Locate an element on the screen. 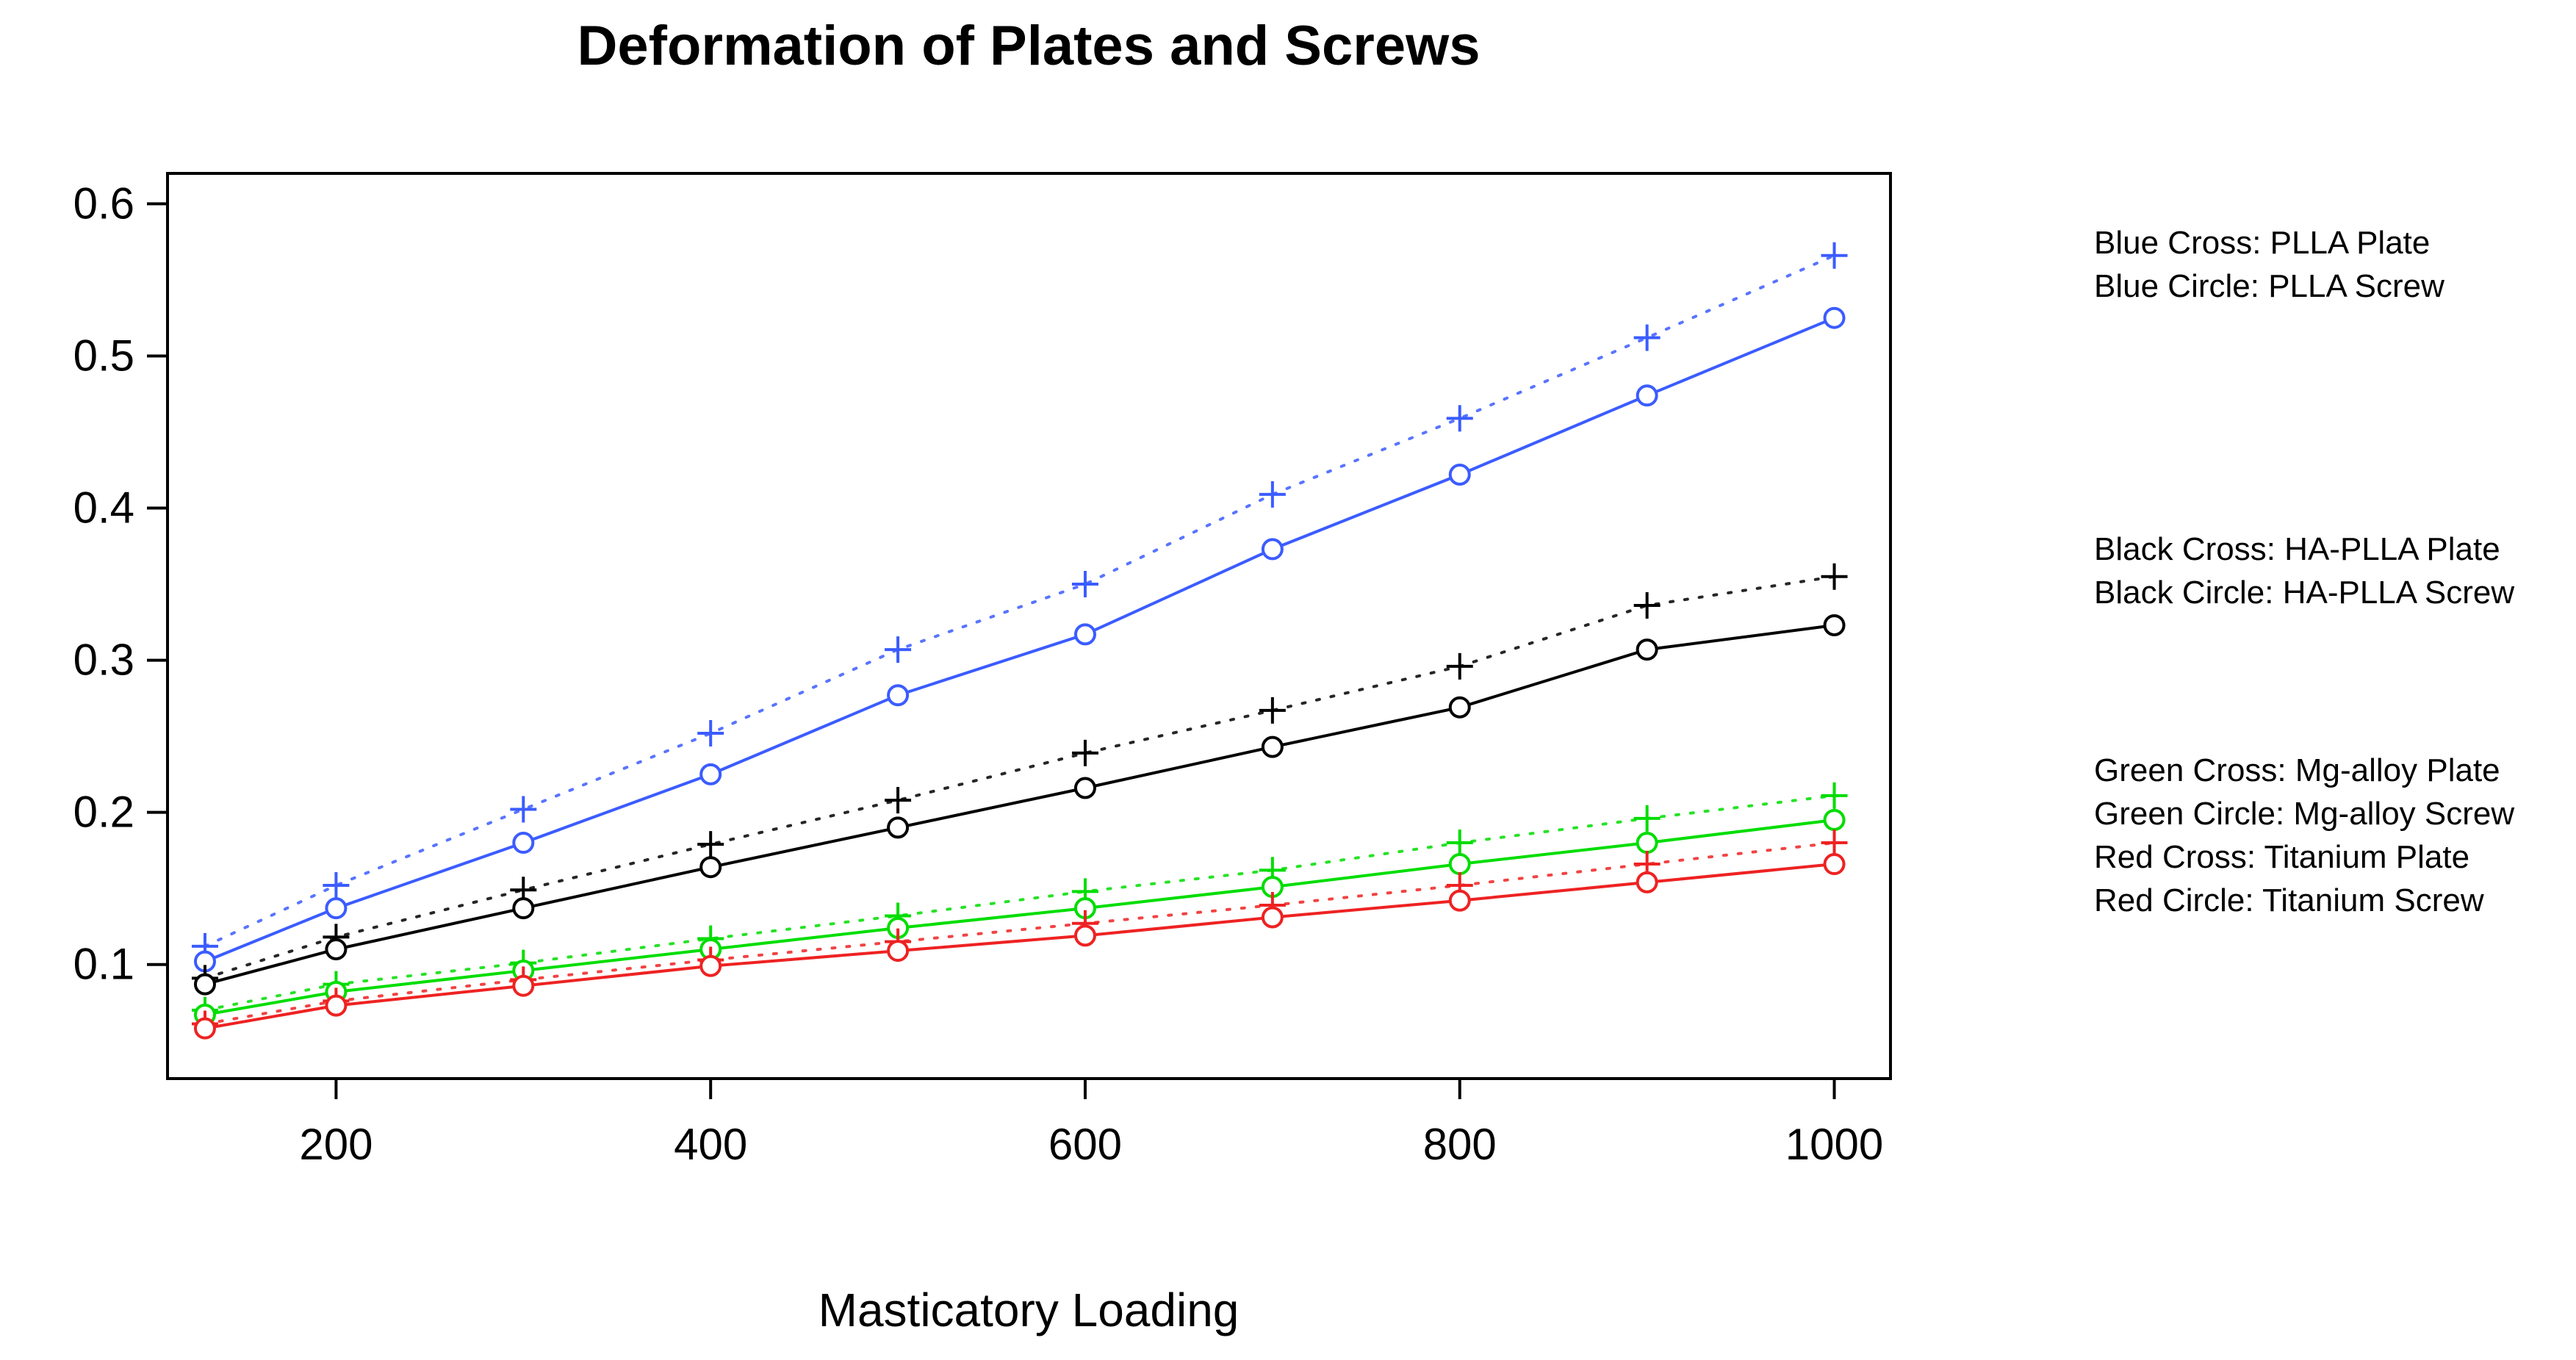  y-tick-label: 0.4 is located at coordinates (103, 508).